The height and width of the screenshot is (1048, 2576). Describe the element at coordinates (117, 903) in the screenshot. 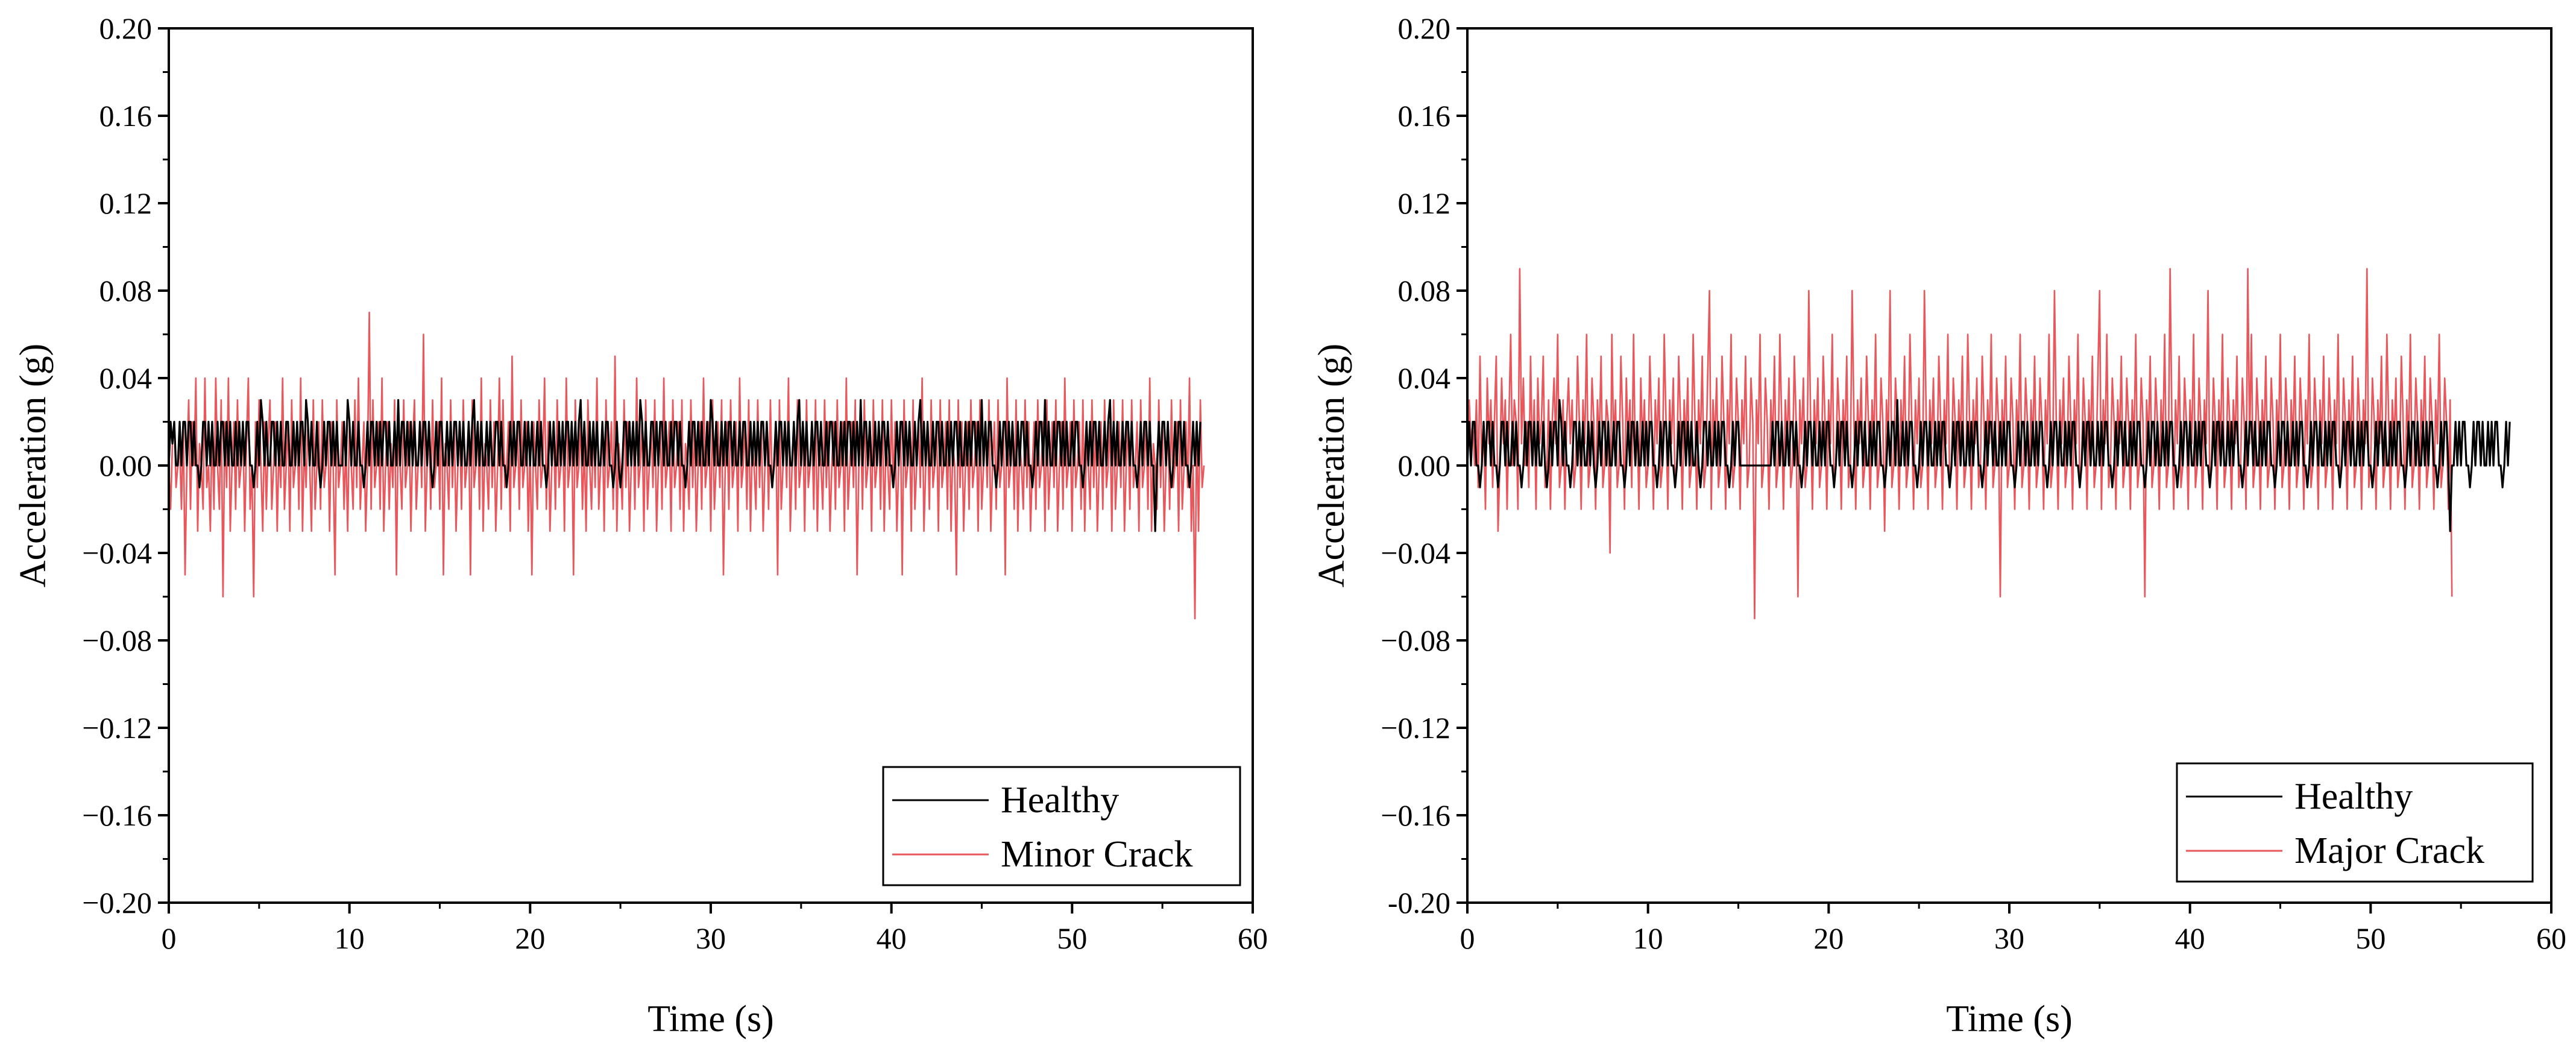

I see `y-tick-label: −0.20` at that location.